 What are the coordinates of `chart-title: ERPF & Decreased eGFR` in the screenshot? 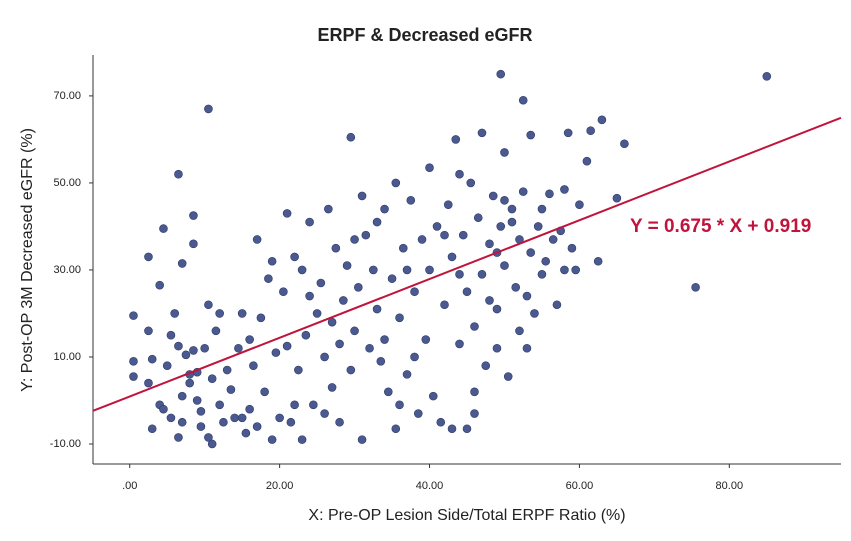 It's located at (424, 35).